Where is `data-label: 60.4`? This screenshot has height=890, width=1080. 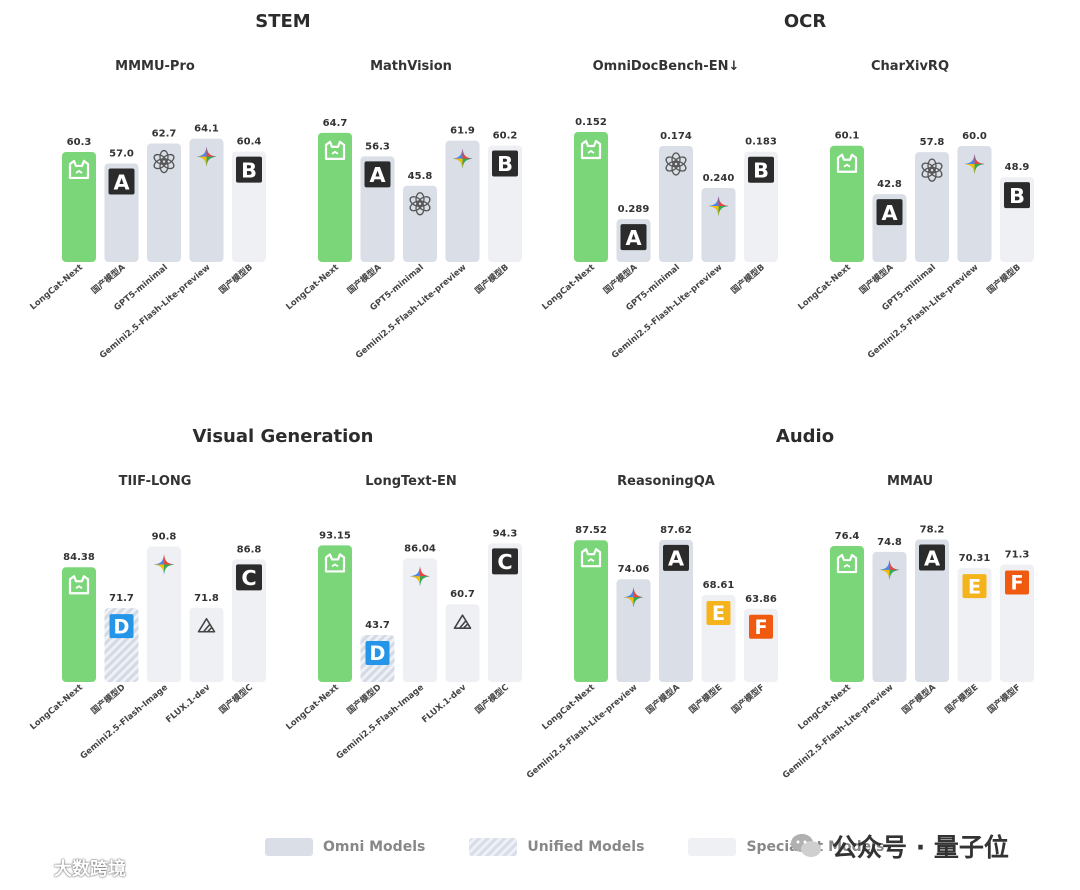
data-label: 60.4 is located at coordinates (249, 142).